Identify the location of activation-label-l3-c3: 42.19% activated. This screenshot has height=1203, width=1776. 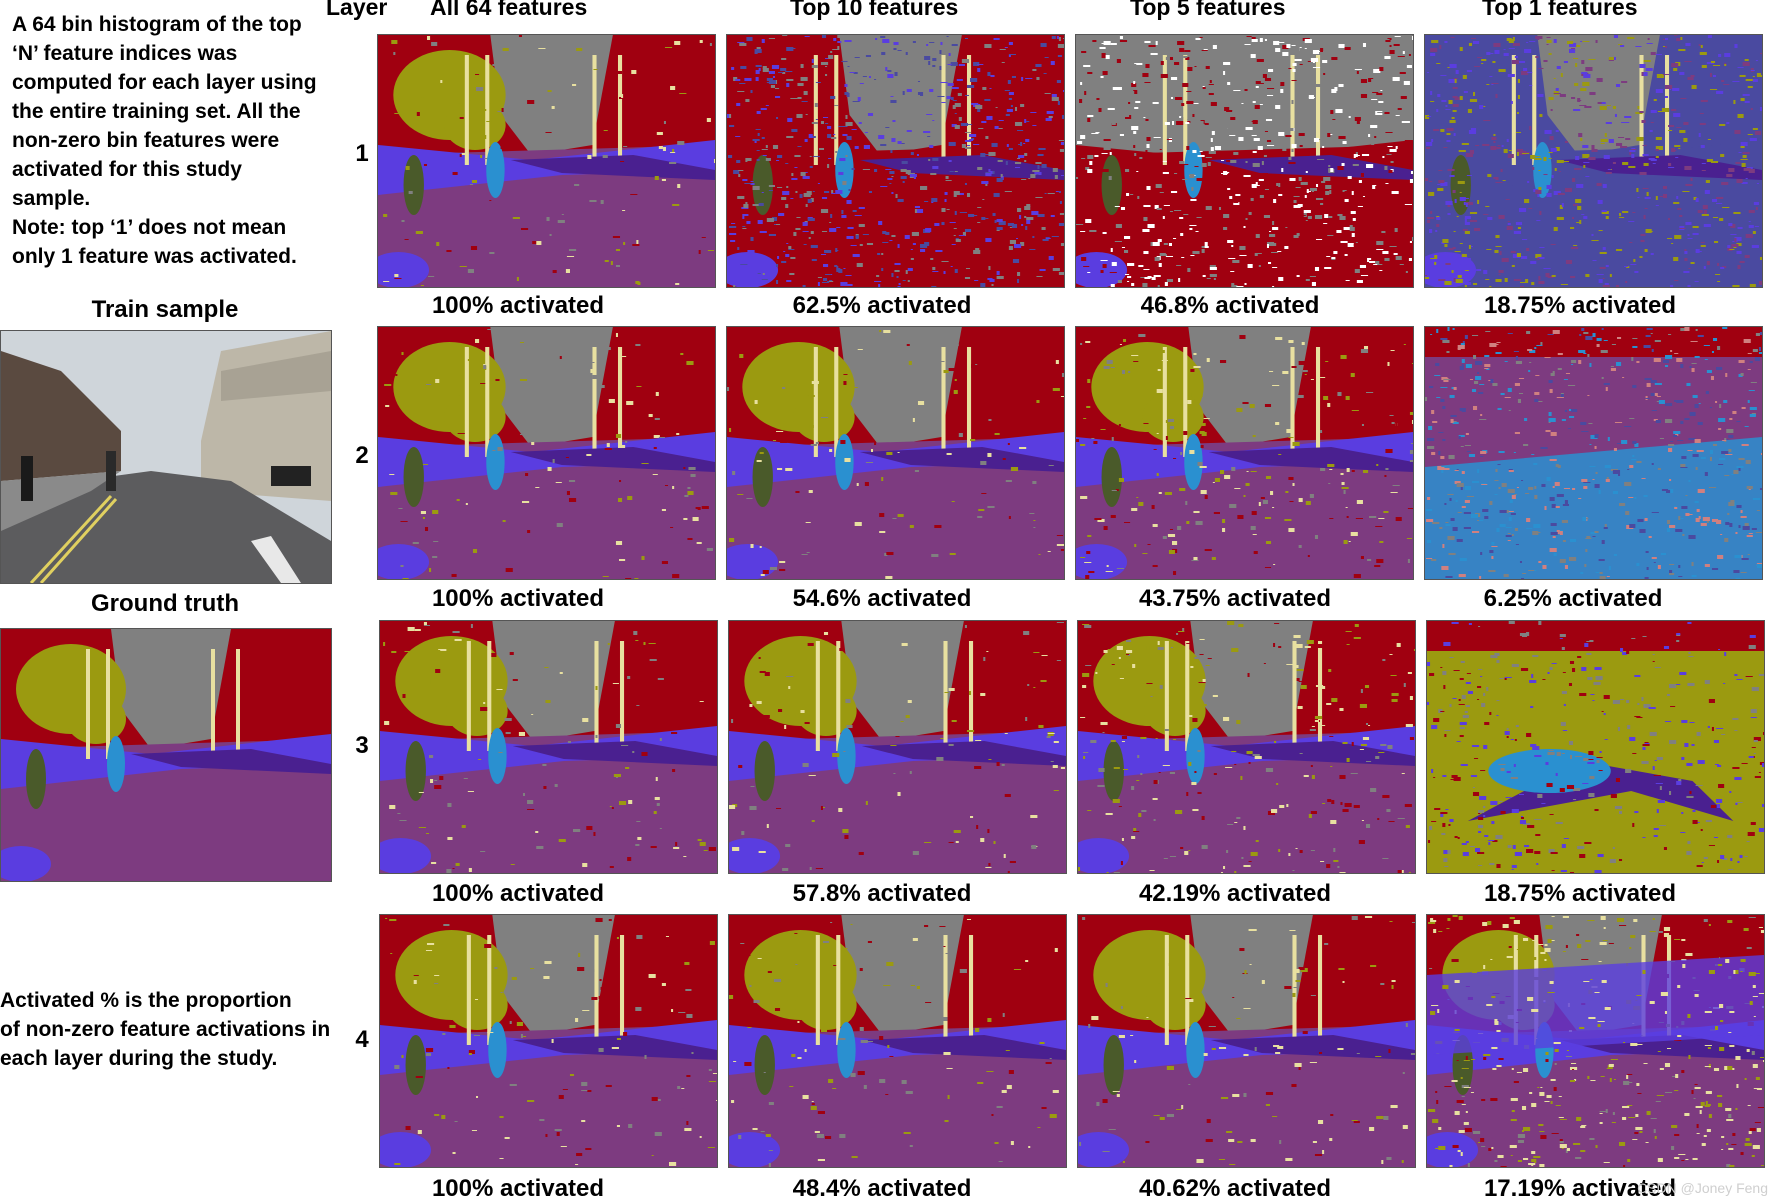
(1235, 893).